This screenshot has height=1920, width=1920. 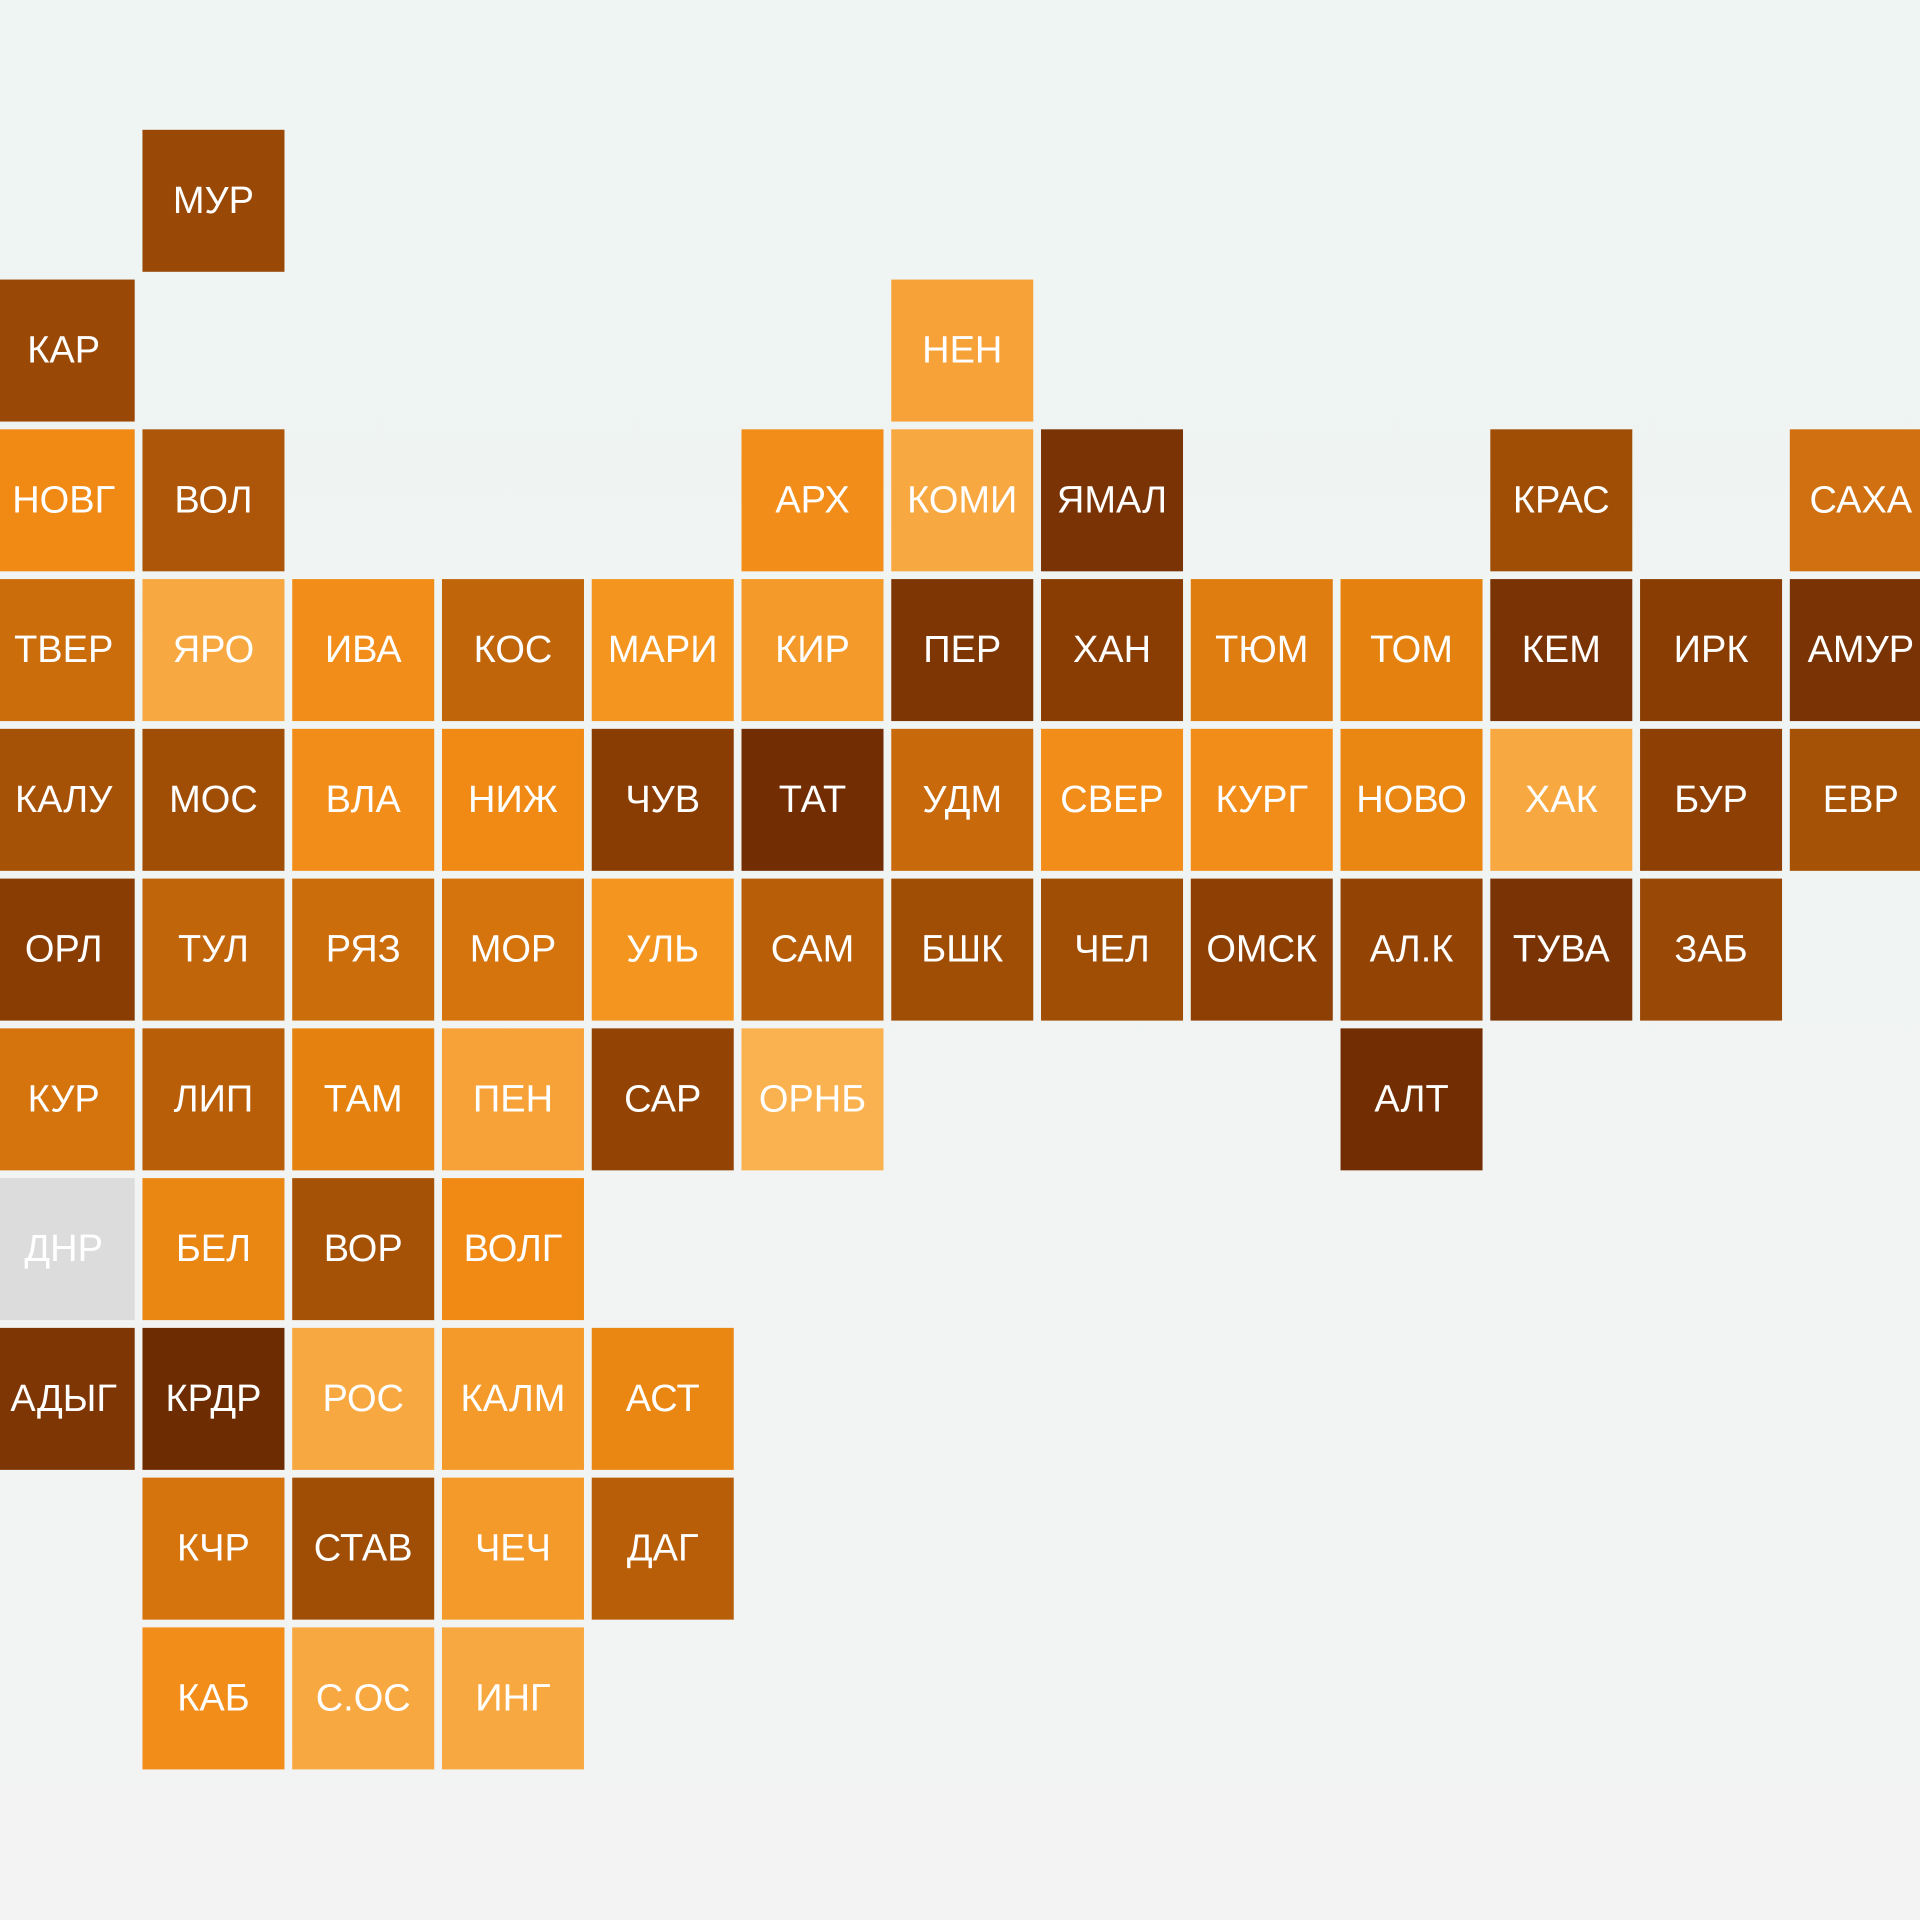 I want to click on tile-label: РОС, so click(x=363, y=1399).